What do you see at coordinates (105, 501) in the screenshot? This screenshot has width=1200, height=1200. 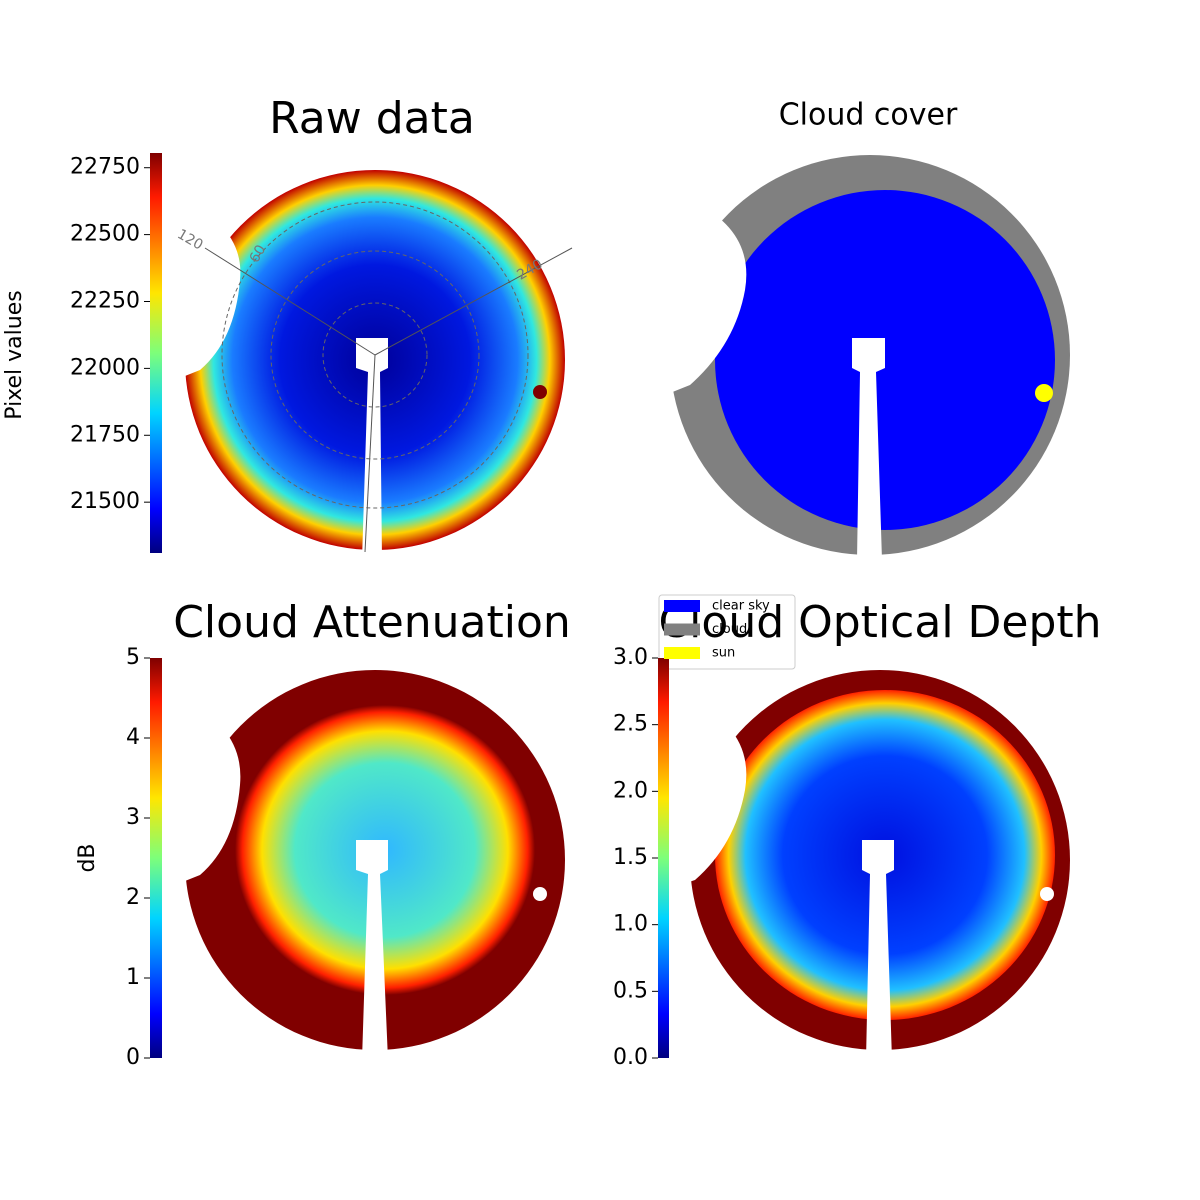 I see `colorbar-tick-label: 21500` at bounding box center [105, 501].